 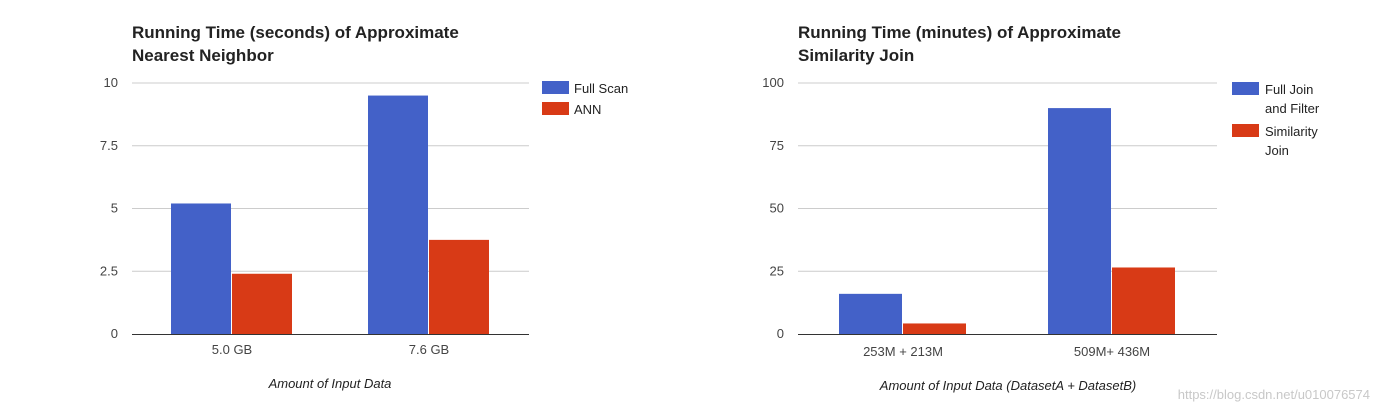 I want to click on chart-2-legend-label-line-1: Full Join, so click(x=1289, y=89).